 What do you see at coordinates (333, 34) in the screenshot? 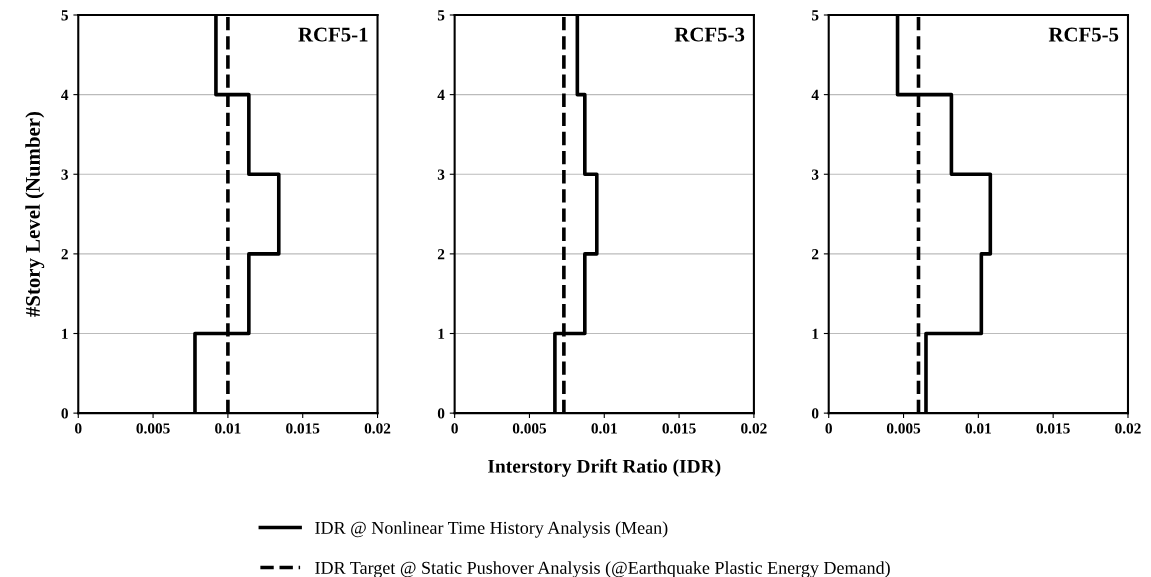
I see `chart-title: RCF5-1` at bounding box center [333, 34].